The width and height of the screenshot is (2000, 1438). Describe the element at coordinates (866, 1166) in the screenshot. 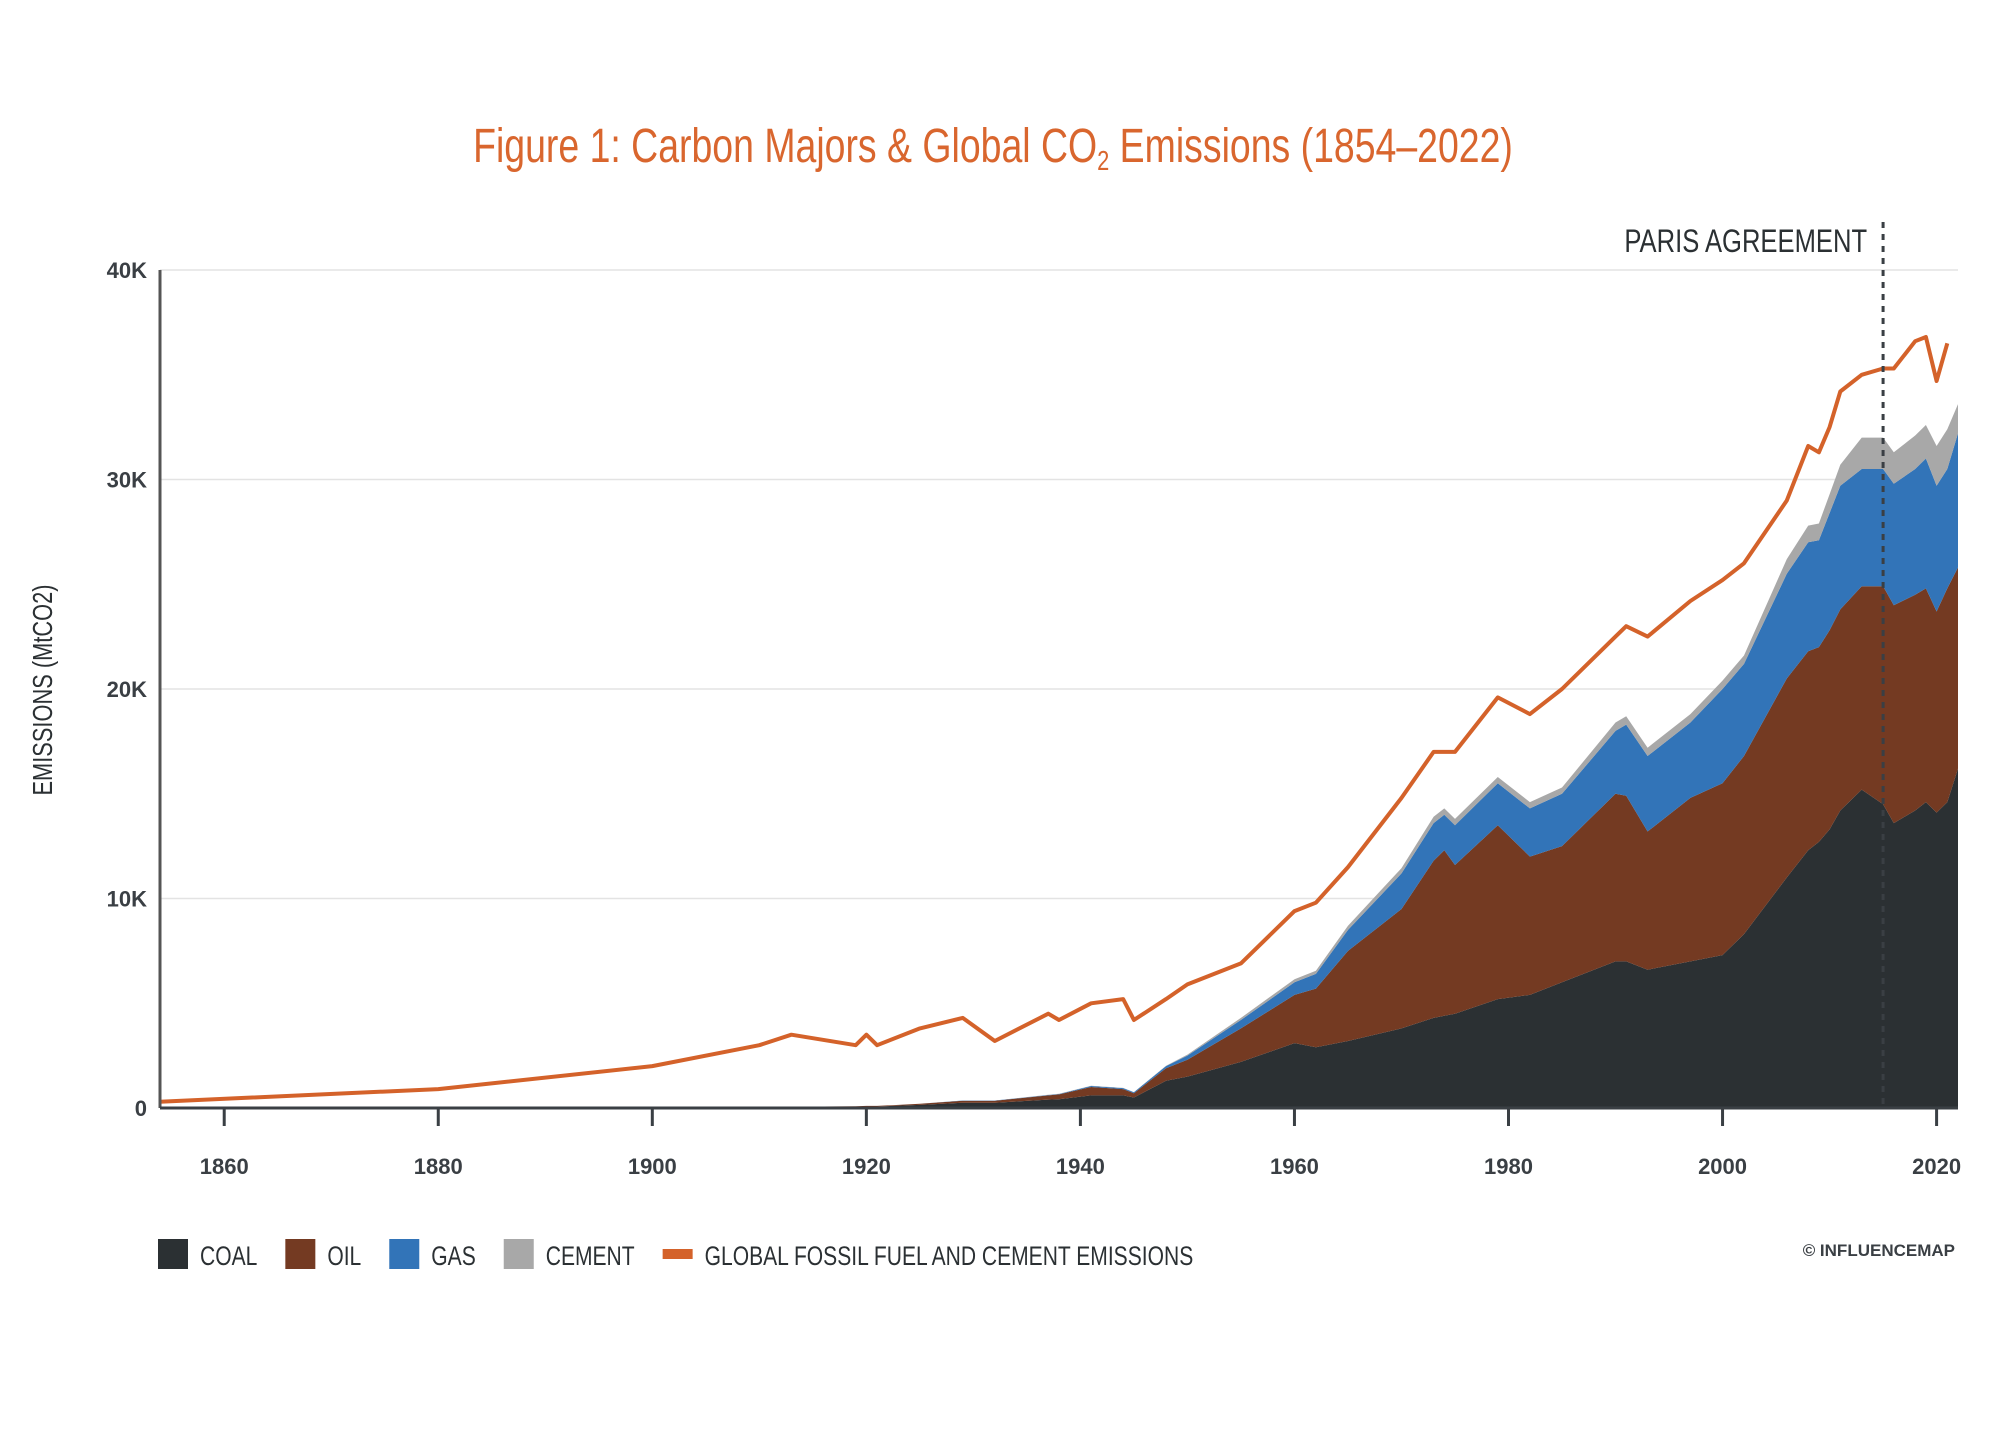

I see `x-tick-label: 1920` at that location.